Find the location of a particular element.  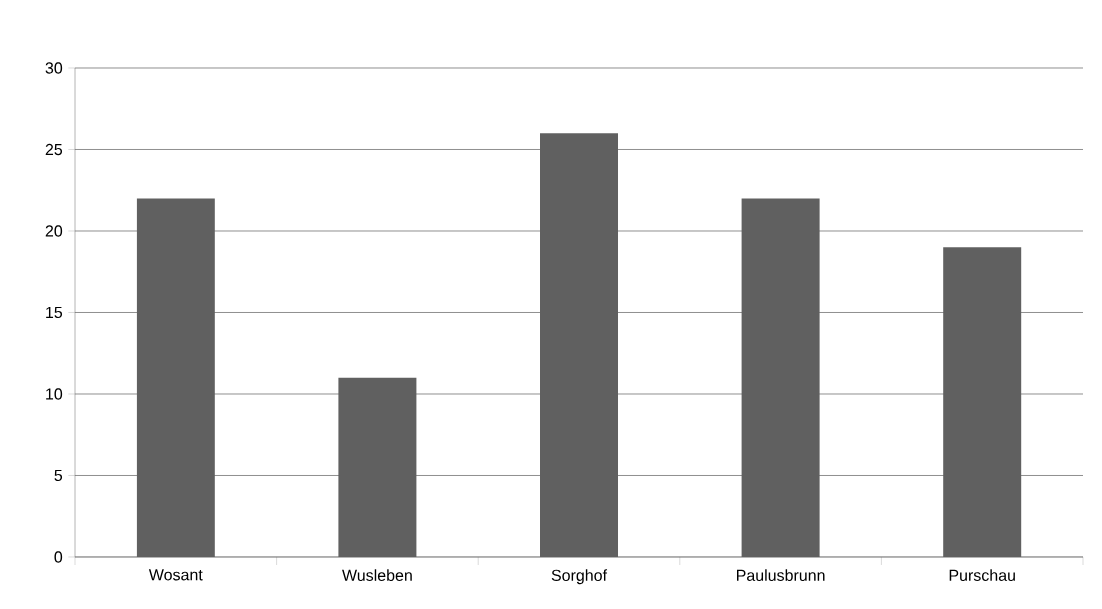

y-tick-label: 30 is located at coordinates (54, 68).